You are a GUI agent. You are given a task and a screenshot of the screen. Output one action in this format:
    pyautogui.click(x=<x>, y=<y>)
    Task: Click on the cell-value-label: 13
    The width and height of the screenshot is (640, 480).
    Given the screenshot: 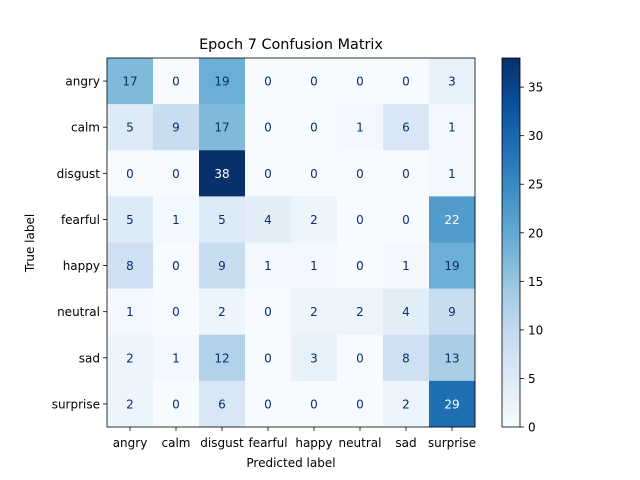 What is the action you would take?
    pyautogui.click(x=451, y=358)
    